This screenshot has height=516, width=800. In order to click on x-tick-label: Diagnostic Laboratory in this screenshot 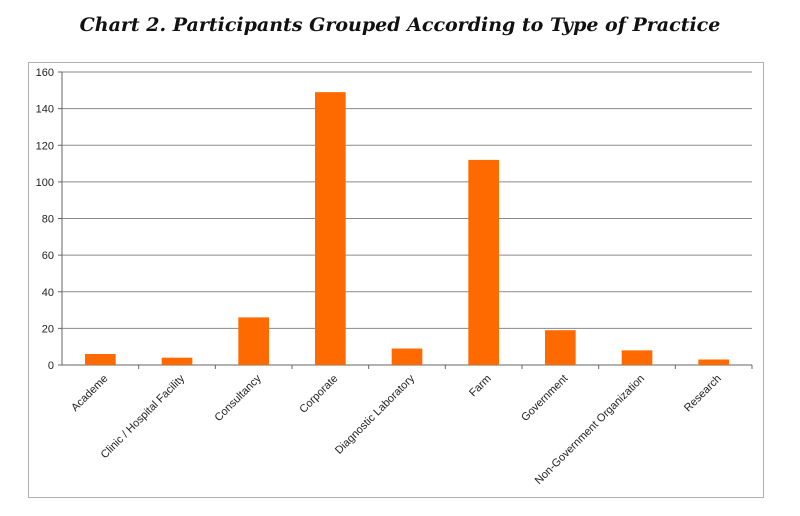, I will do `click(375, 414)`.